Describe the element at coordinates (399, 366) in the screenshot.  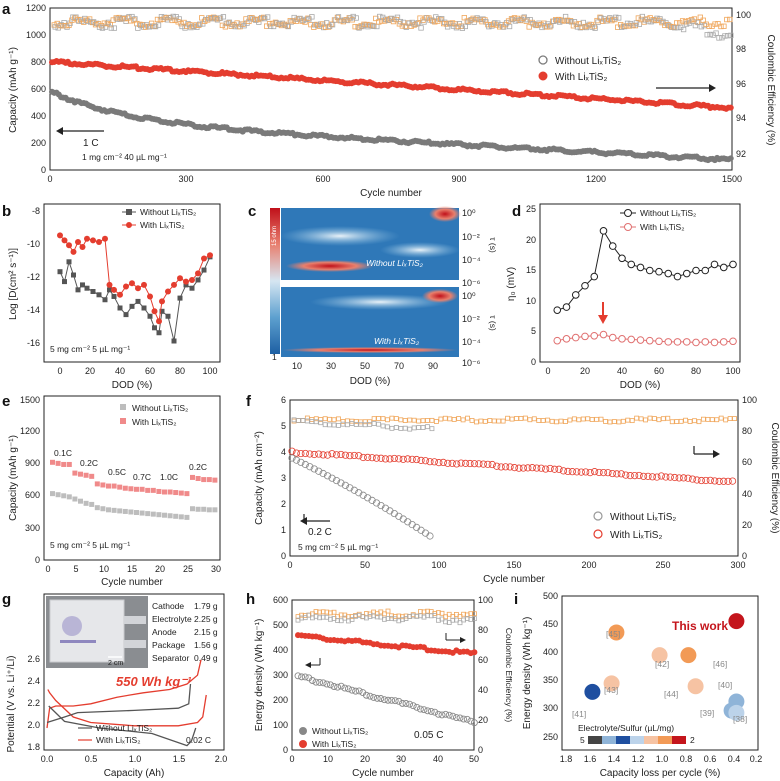
I see `tick: 70` at that location.